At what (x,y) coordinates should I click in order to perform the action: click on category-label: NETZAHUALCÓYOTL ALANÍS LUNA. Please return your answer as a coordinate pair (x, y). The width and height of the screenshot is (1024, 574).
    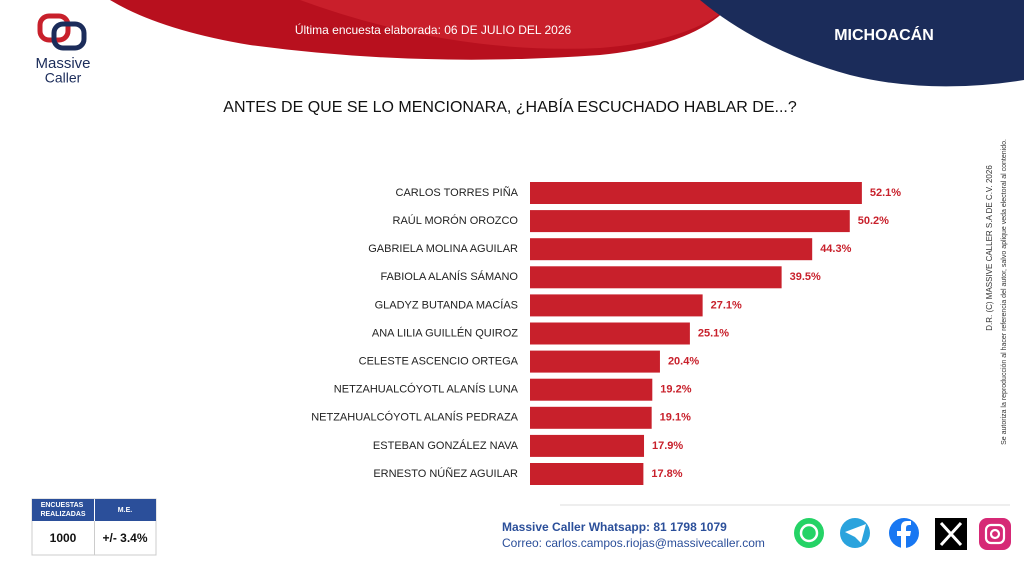
    Looking at the image, I should click on (426, 389).